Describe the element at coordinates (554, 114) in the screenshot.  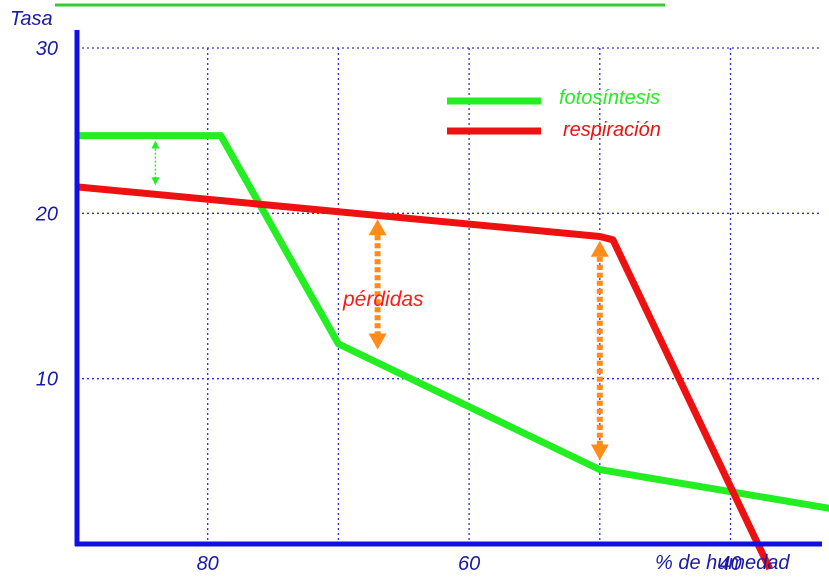
I see `legend: fotosíntesis respiración` at that location.